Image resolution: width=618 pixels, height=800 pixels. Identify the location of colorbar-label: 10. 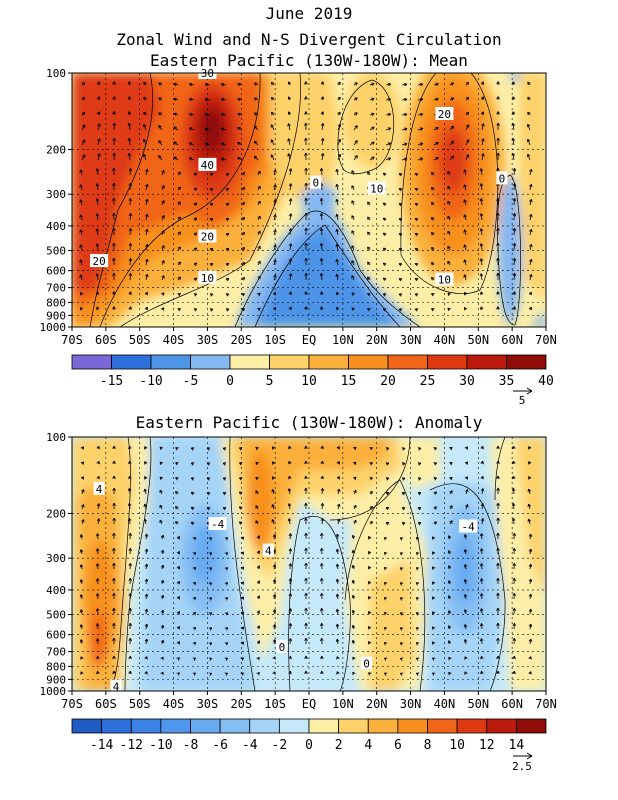
(457, 745).